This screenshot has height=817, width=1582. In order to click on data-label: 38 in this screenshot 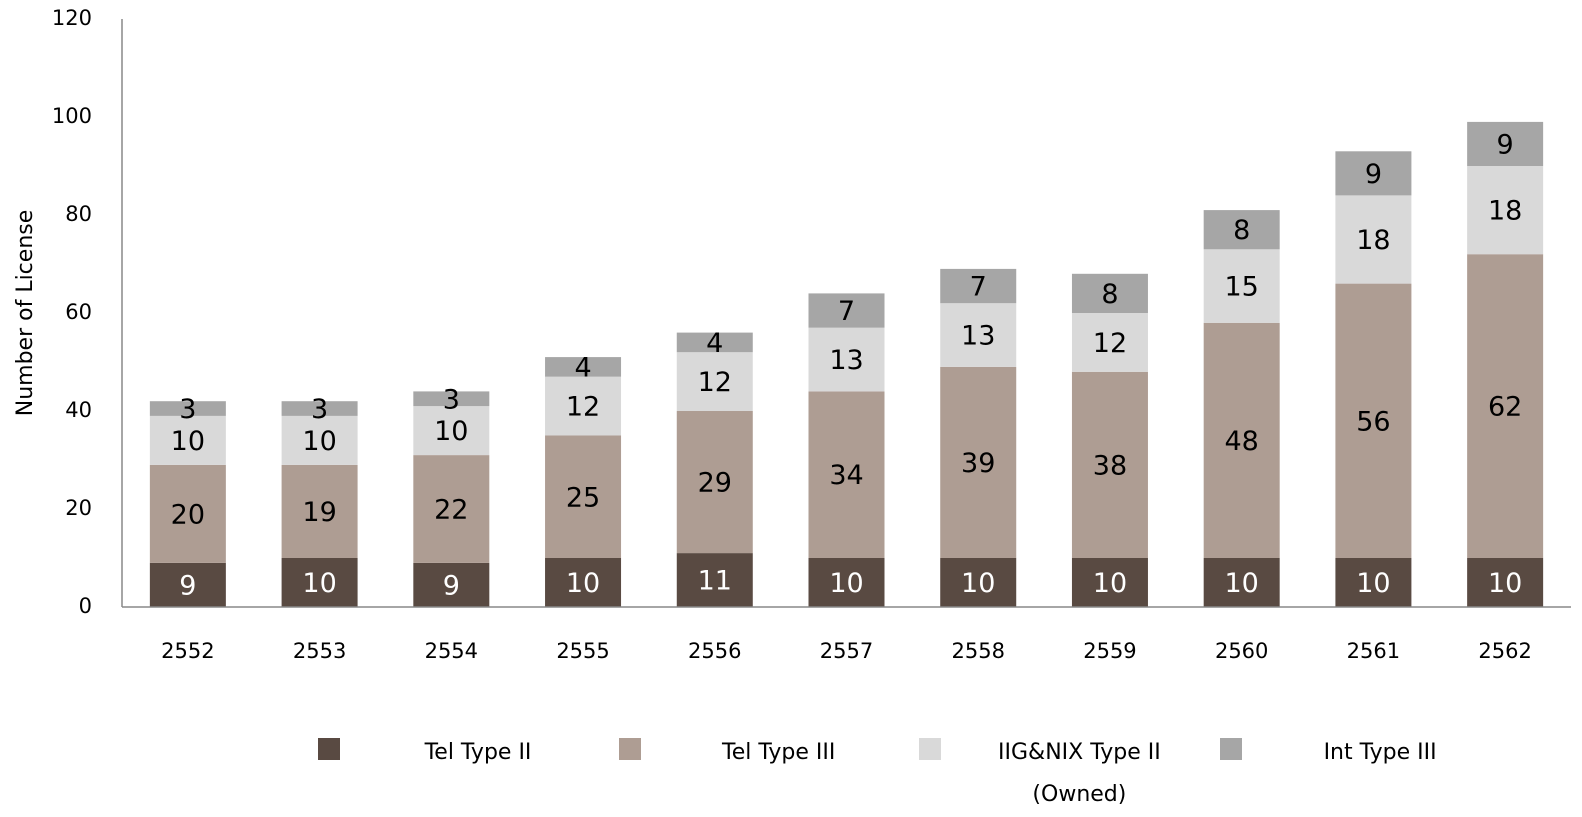, I will do `click(1110, 465)`.